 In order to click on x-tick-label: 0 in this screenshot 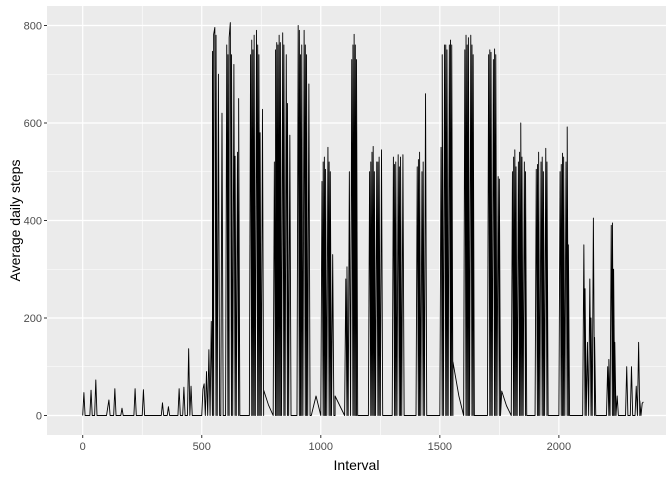, I will do `click(83, 447)`.